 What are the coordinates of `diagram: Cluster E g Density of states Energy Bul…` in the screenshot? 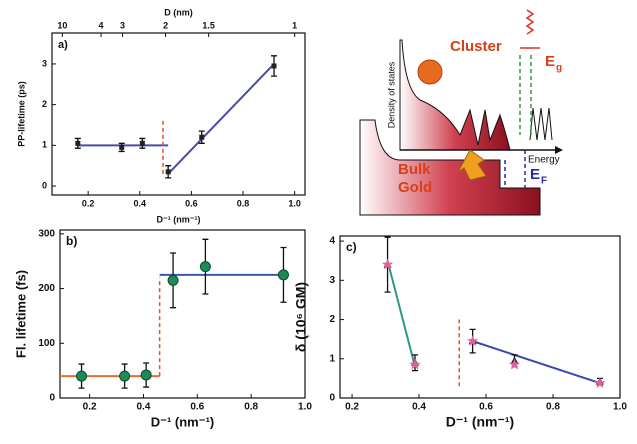 It's located at (461, 112).